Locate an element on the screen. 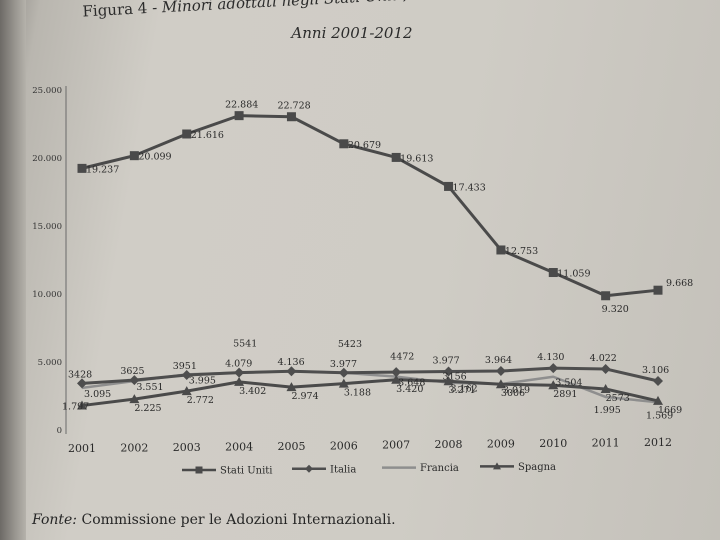 The image size is (720, 540). x-tick-label: 2006 is located at coordinates (344, 445).